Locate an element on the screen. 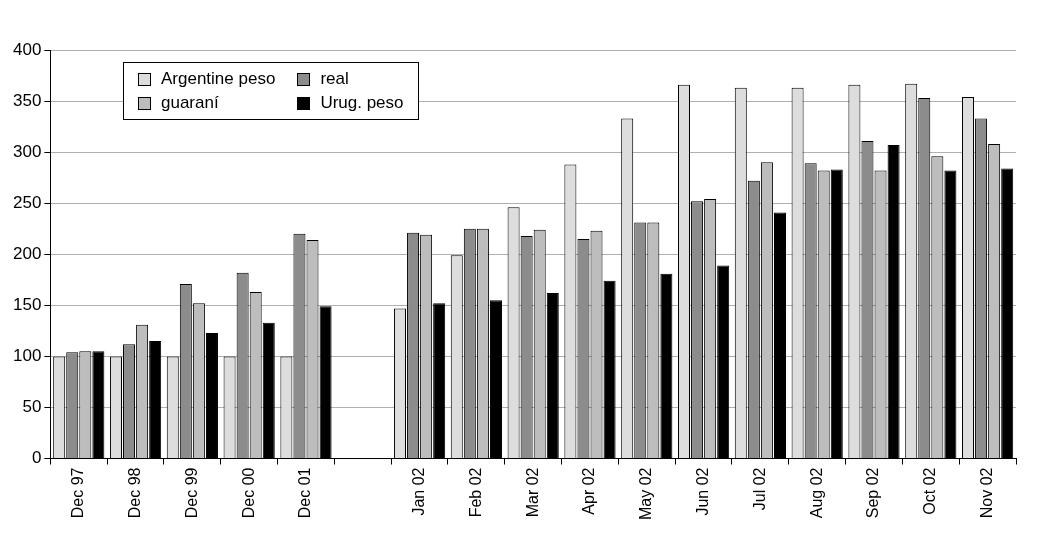 Image resolution: width=1052 pixels, height=535 pixels. x-tick-label: Dec 00 is located at coordinates (248, 493).